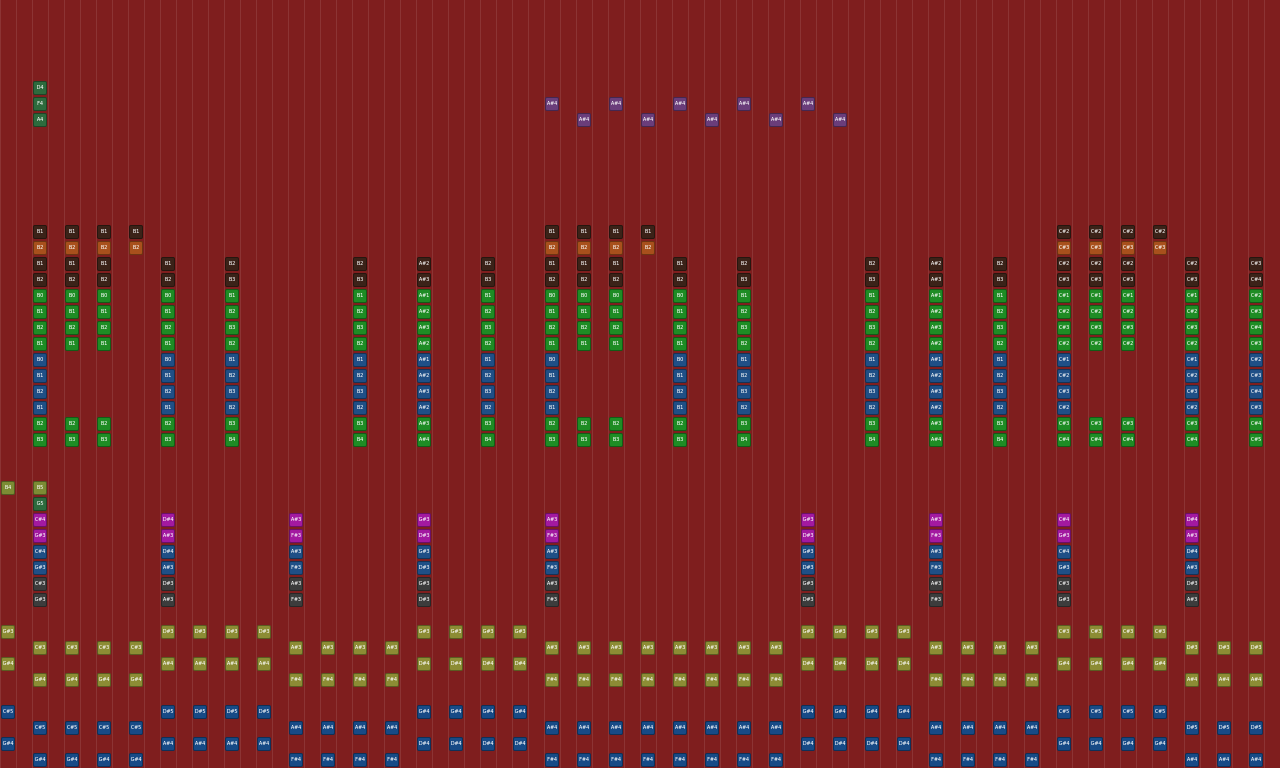 This screenshot has height=768, width=1280. Describe the element at coordinates (168, 664) in the screenshot. I see `note-cell-bass-olive: A#4` at that location.